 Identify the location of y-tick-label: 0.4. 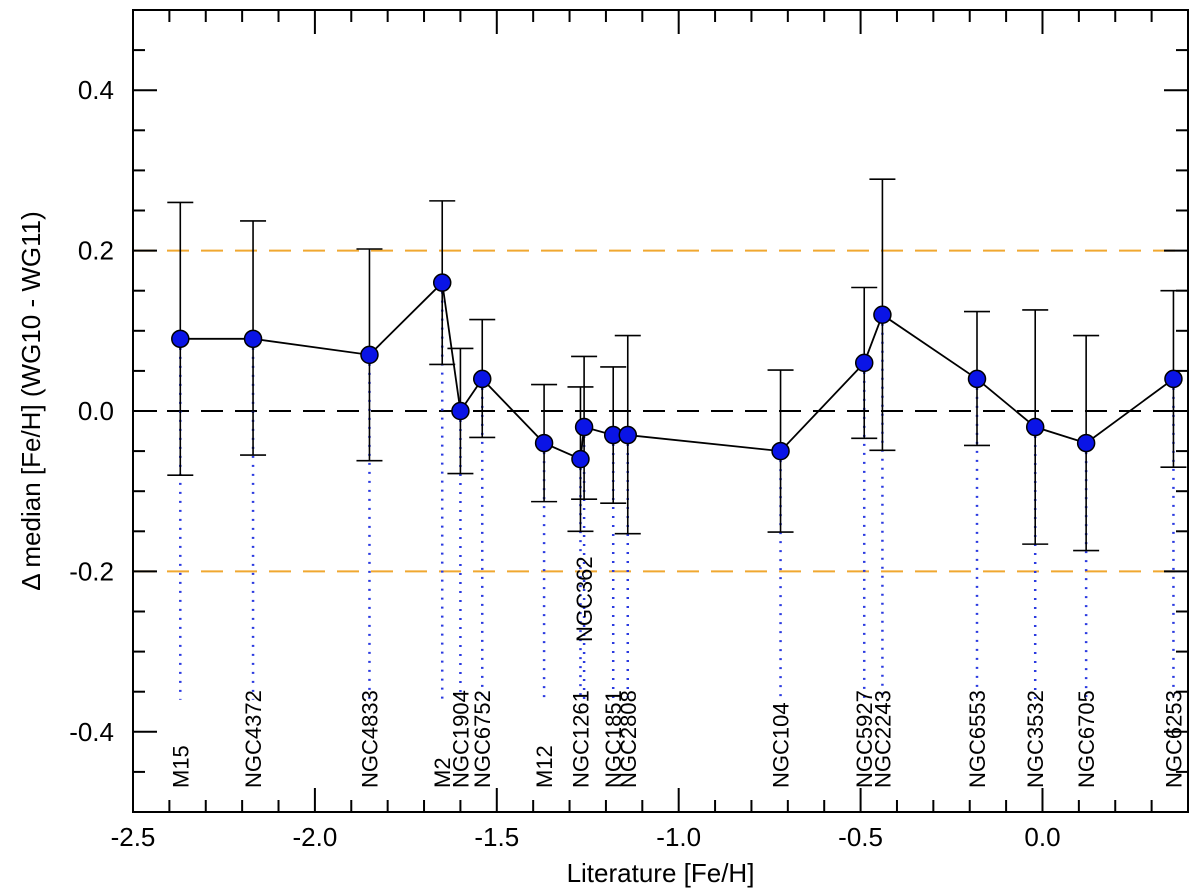
(96, 90).